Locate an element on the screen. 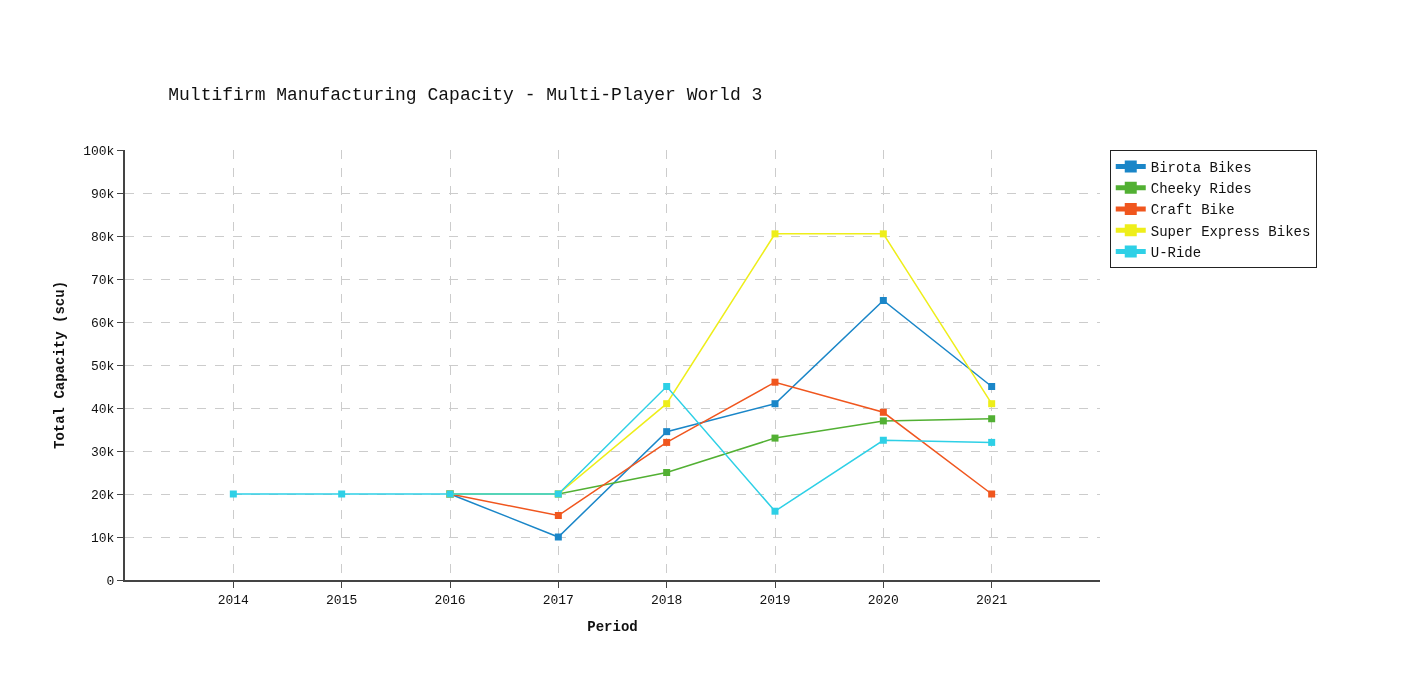  x-tick-label: 2014 is located at coordinates (233, 600).